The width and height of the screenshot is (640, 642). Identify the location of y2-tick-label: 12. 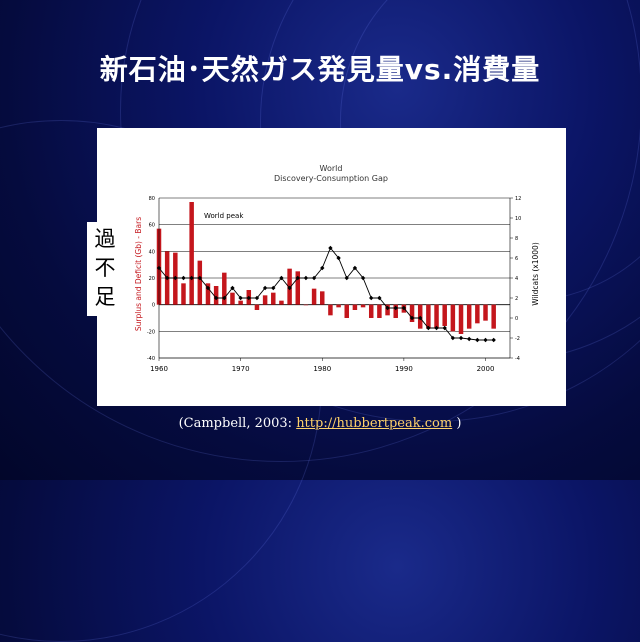
(518, 199).